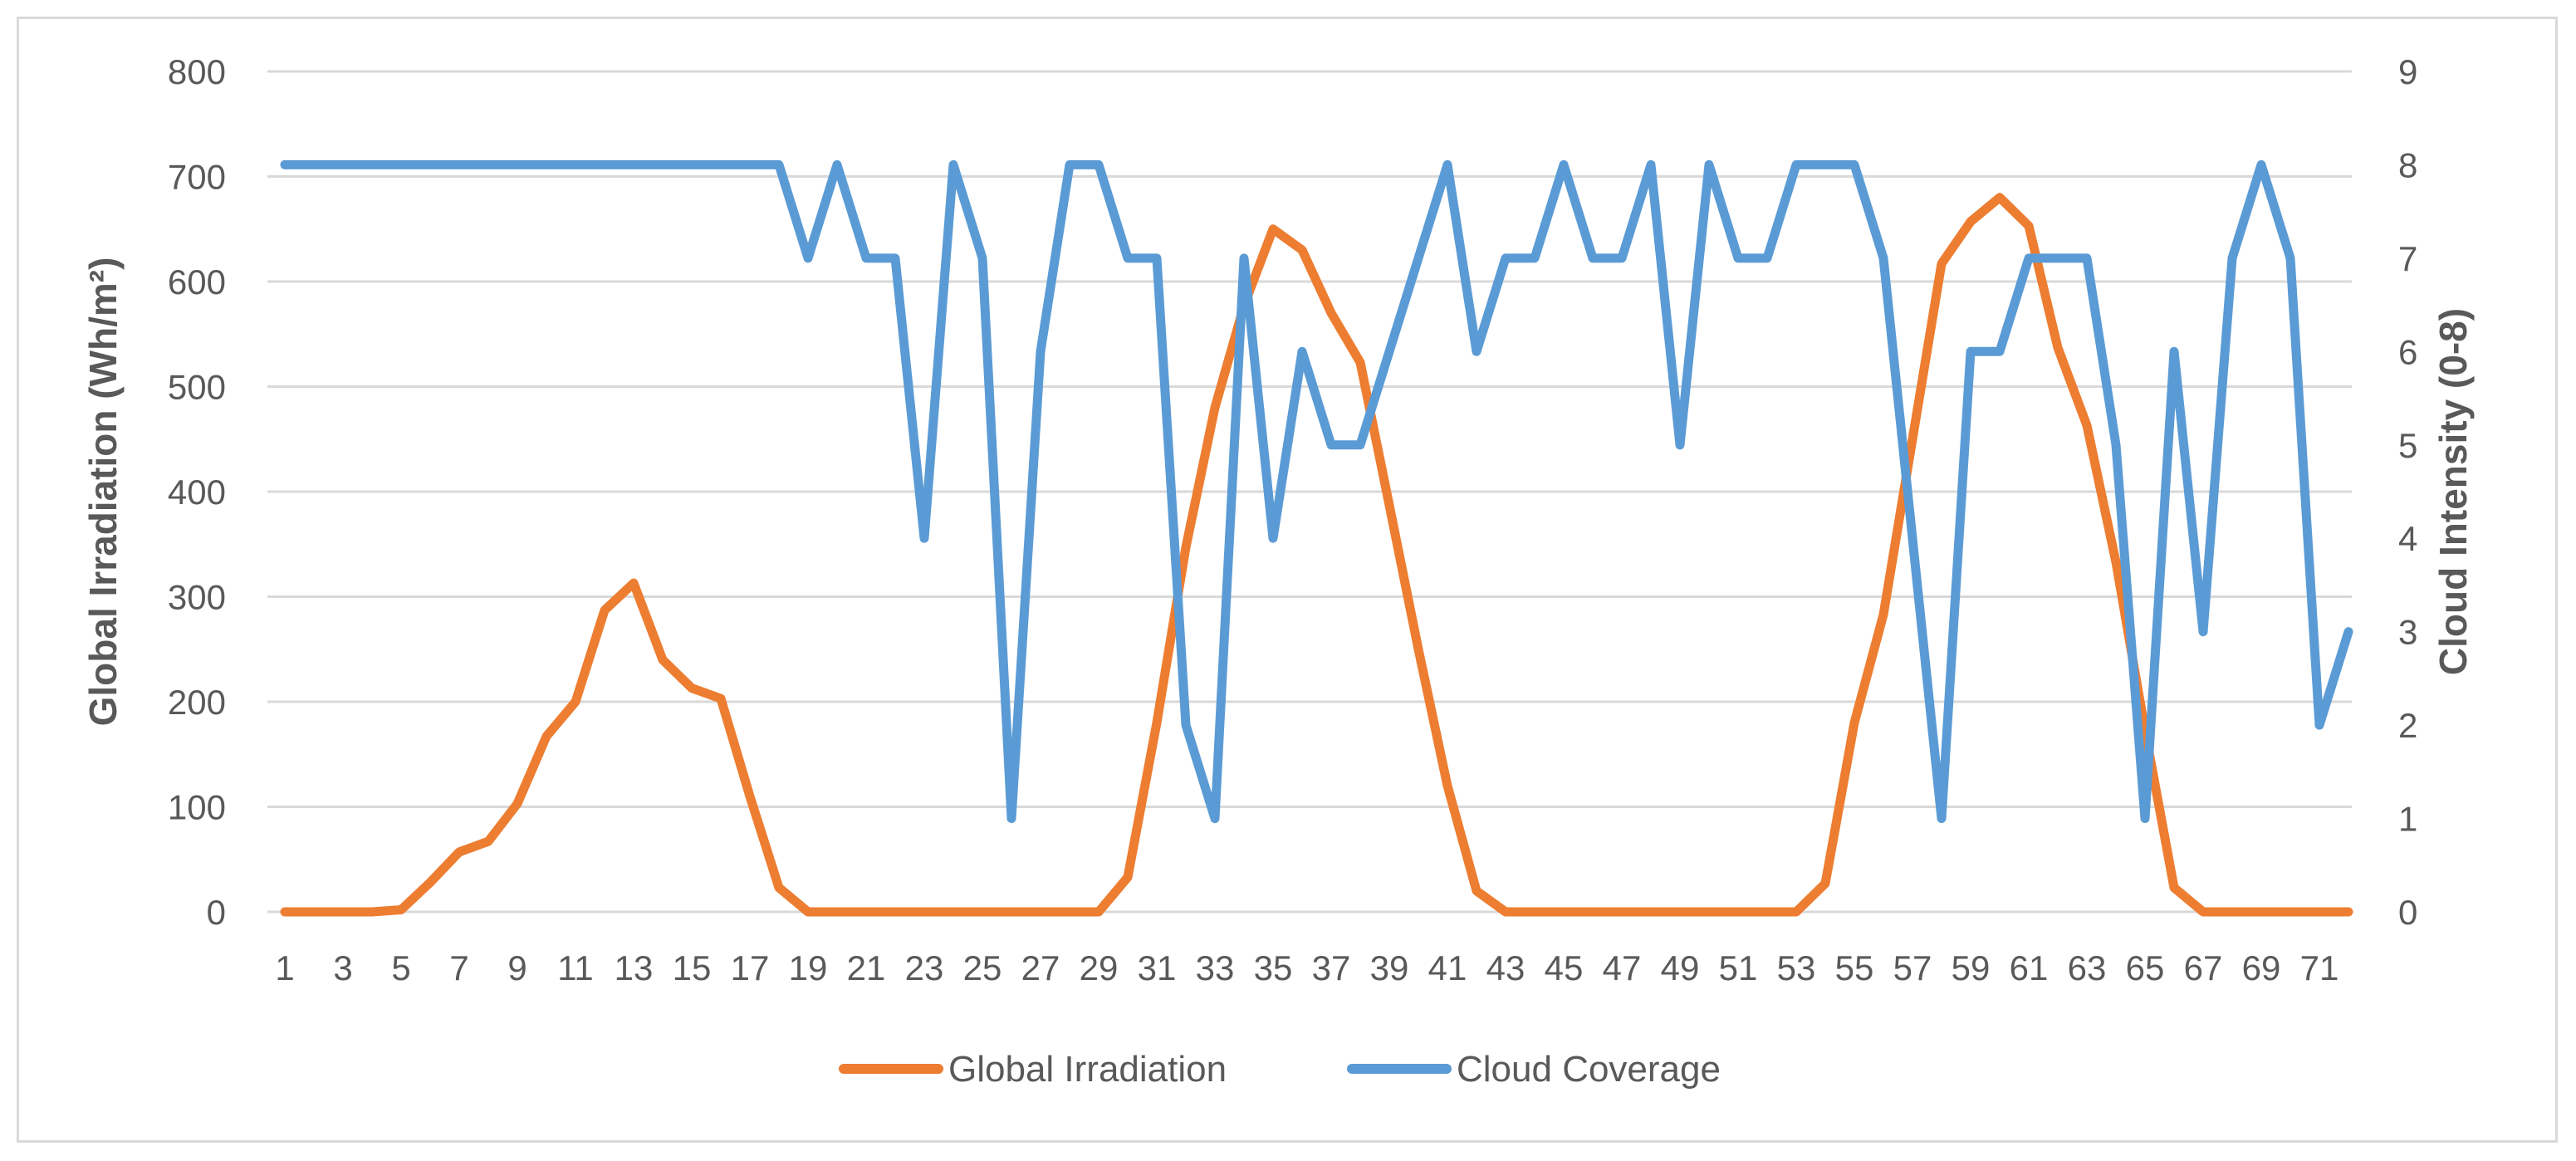 Image resolution: width=2576 pixels, height=1161 pixels. I want to click on right-axis-tick-label: 1, so click(2407, 819).